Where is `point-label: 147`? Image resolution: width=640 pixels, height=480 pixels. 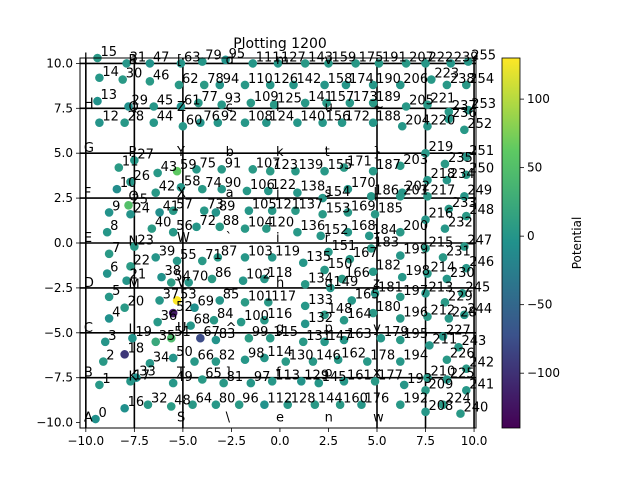 point-label: 147 is located at coordinates (340, 336).